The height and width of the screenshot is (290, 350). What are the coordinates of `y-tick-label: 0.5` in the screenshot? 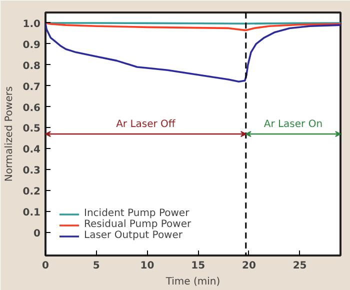 It's located at (31, 129).